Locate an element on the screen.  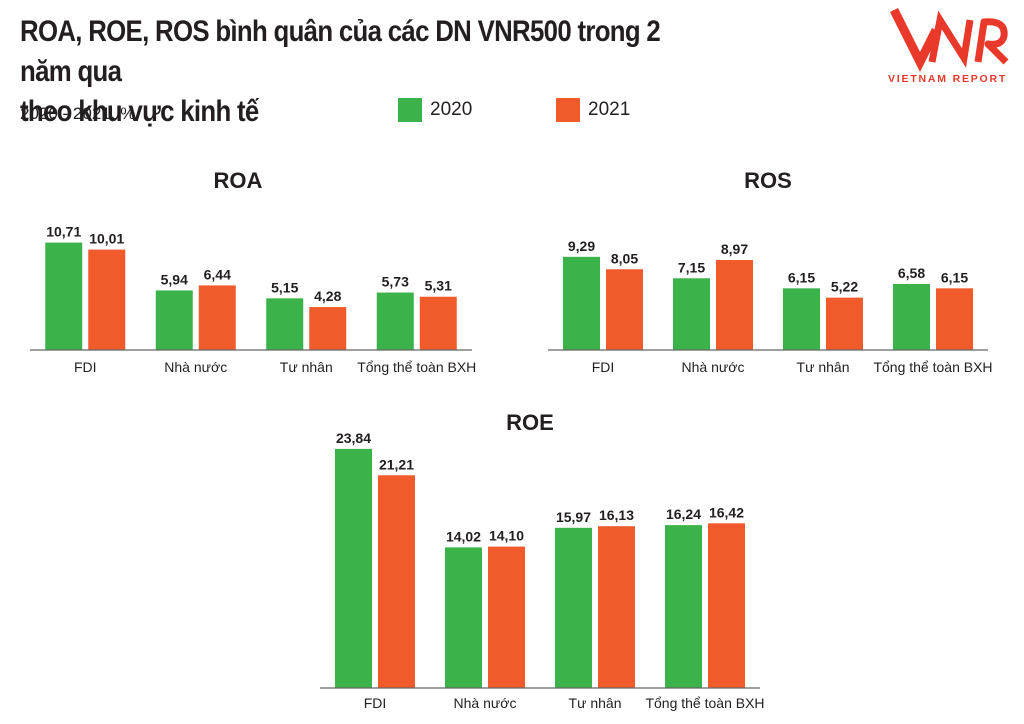
roe-value-label-2020-3: 16,24 is located at coordinates (683, 514).